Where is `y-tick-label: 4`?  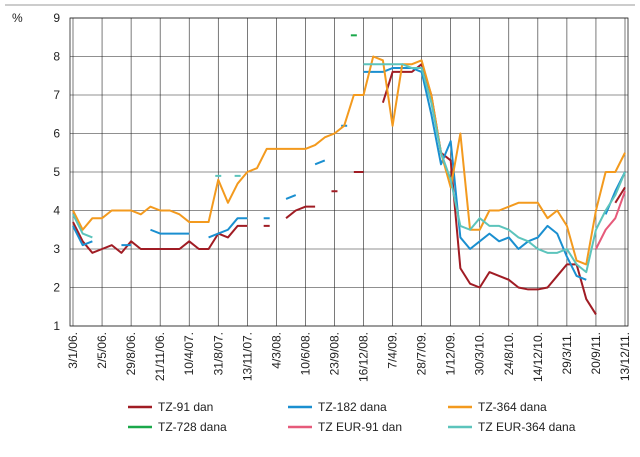
y-tick-label: 4 is located at coordinates (56, 211).